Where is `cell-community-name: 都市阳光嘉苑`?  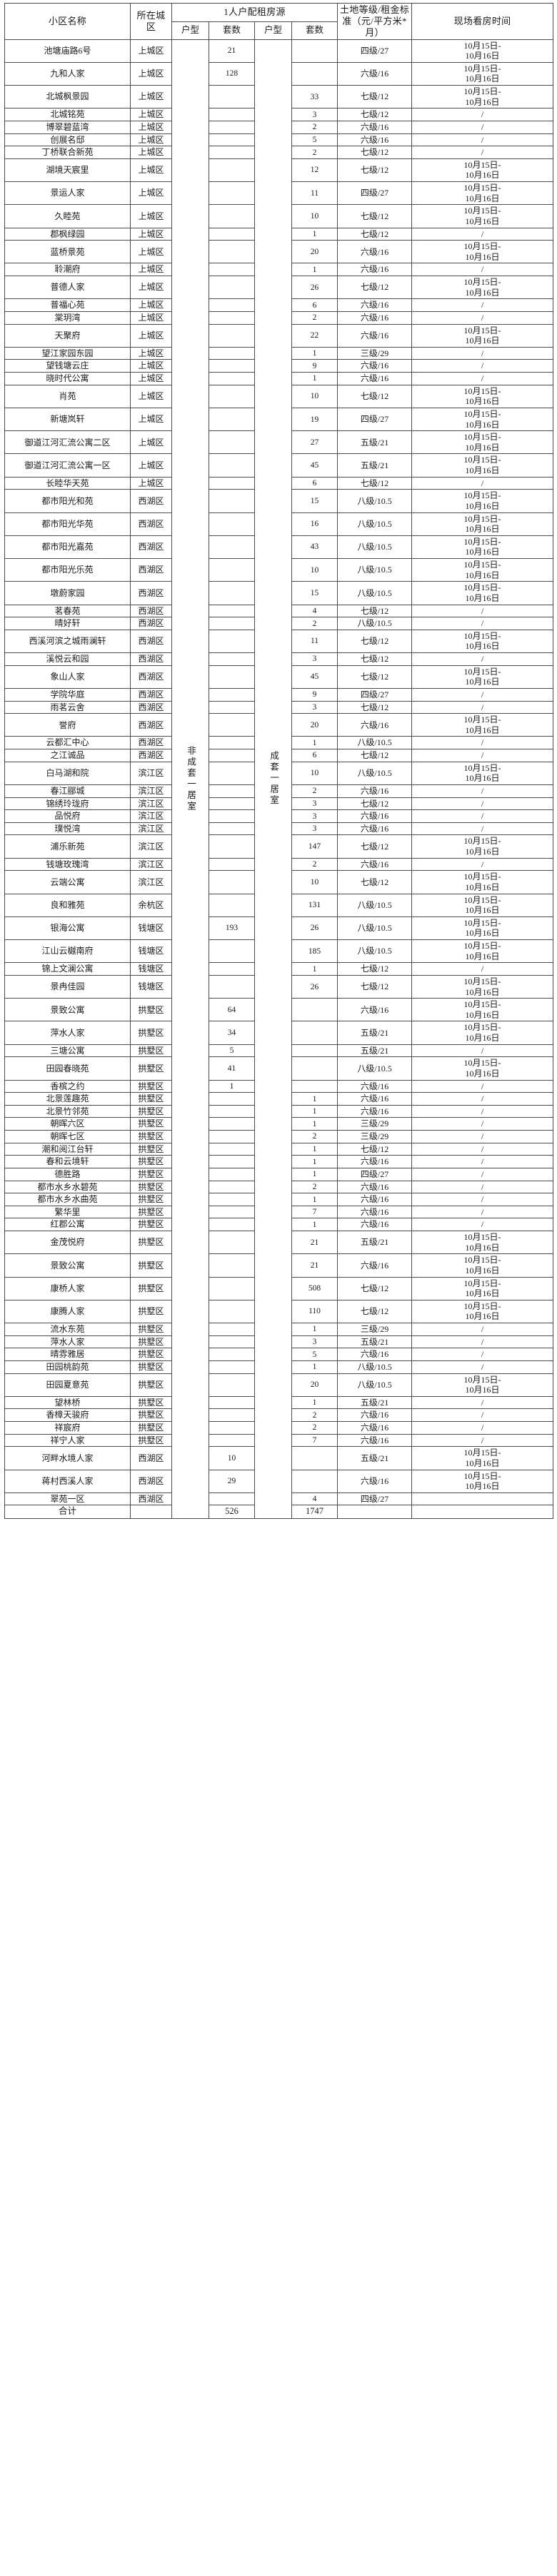 cell-community-name: 都市阳光嘉苑 is located at coordinates (67, 547).